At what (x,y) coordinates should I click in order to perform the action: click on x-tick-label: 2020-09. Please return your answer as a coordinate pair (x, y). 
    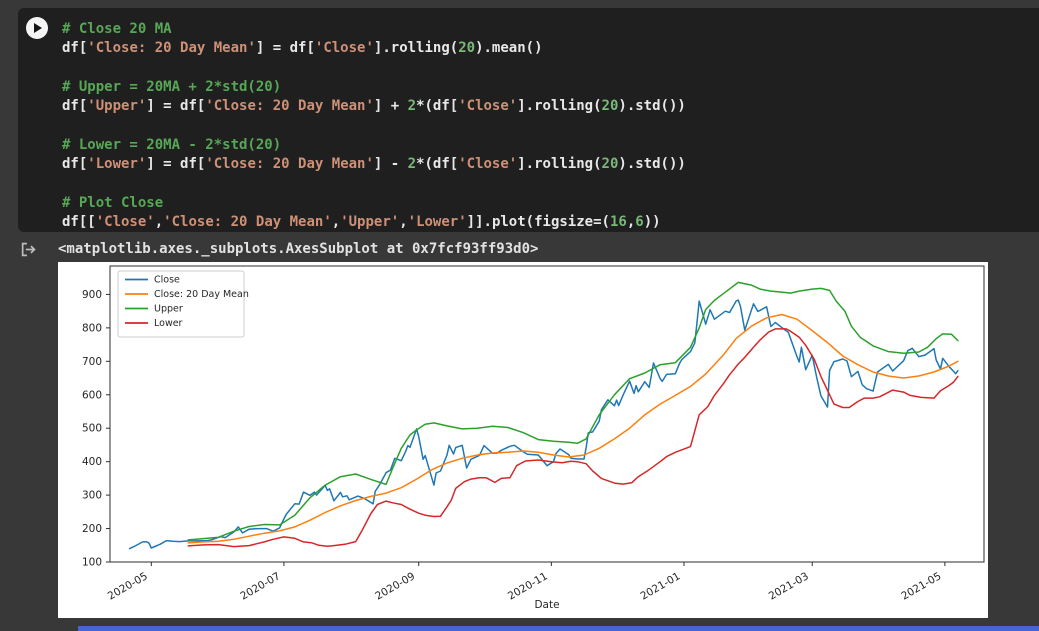
    Looking at the image, I should click on (395, 586).